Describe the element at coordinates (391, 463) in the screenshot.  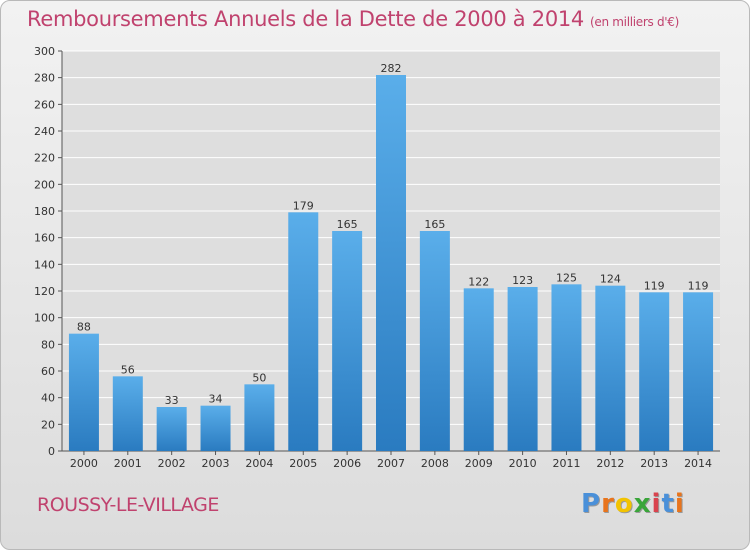
I see `x-tick-label: 2007` at that location.